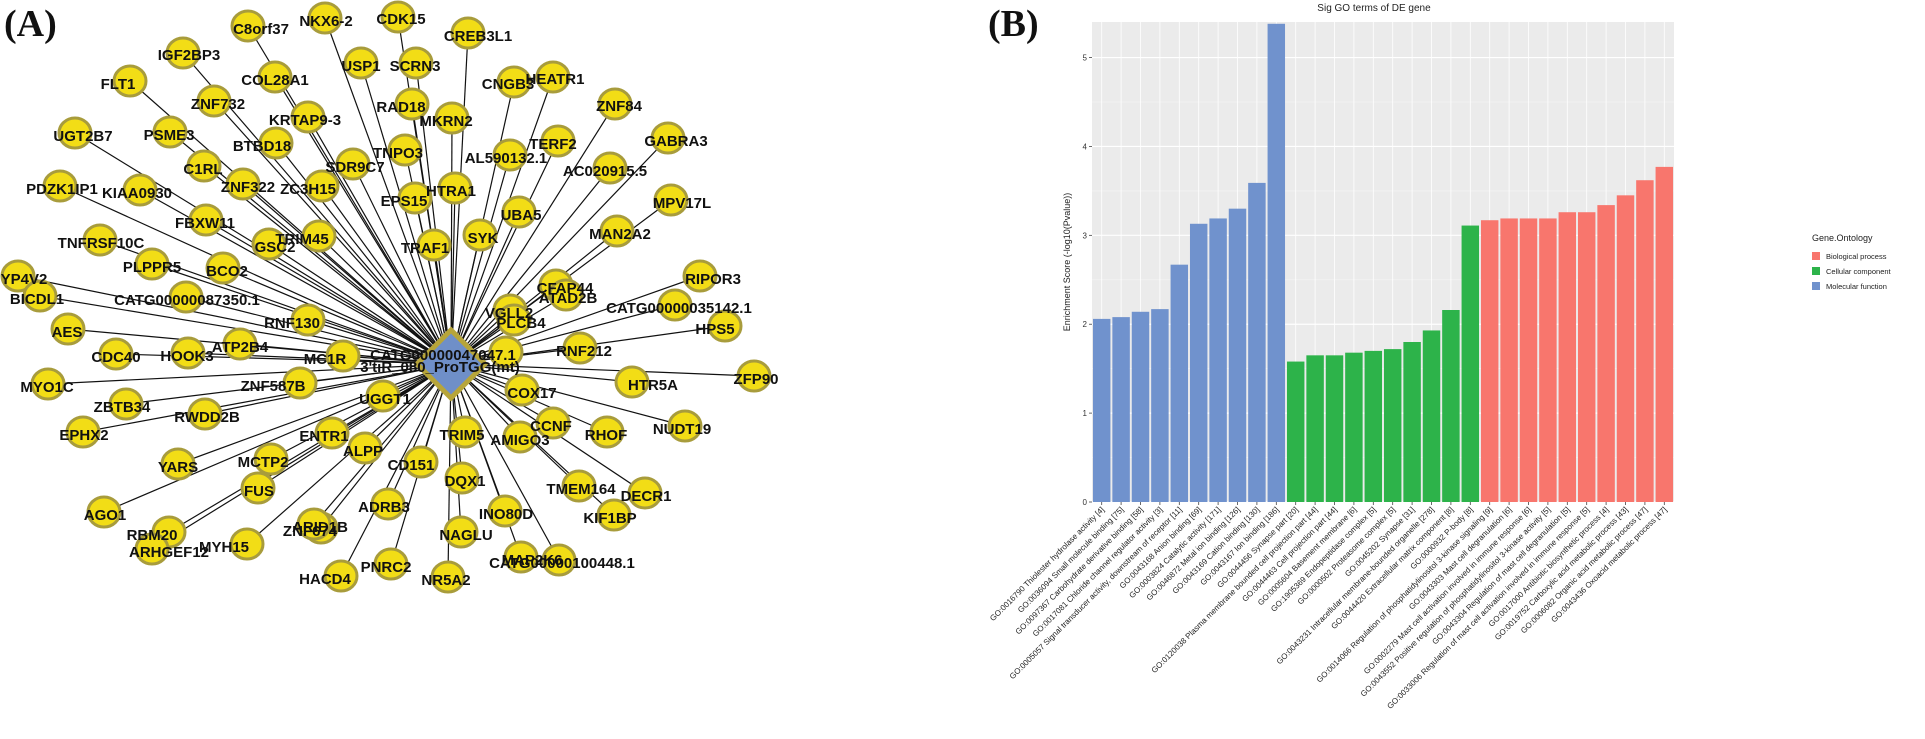 This screenshot has height=739, width=1925. What do you see at coordinates (632, 382) in the screenshot?
I see `gene-node-htr5a` at bounding box center [632, 382].